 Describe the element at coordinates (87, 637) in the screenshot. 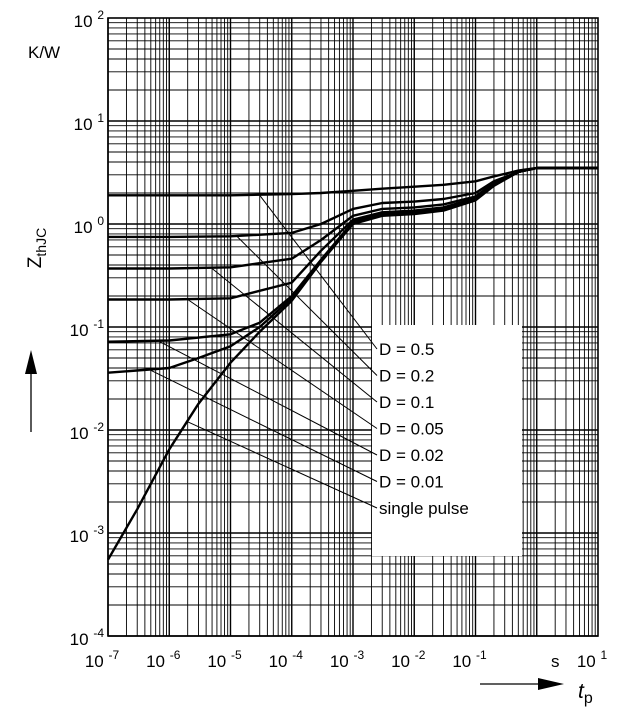

I see `y-tick-label: 10 -4` at that location.